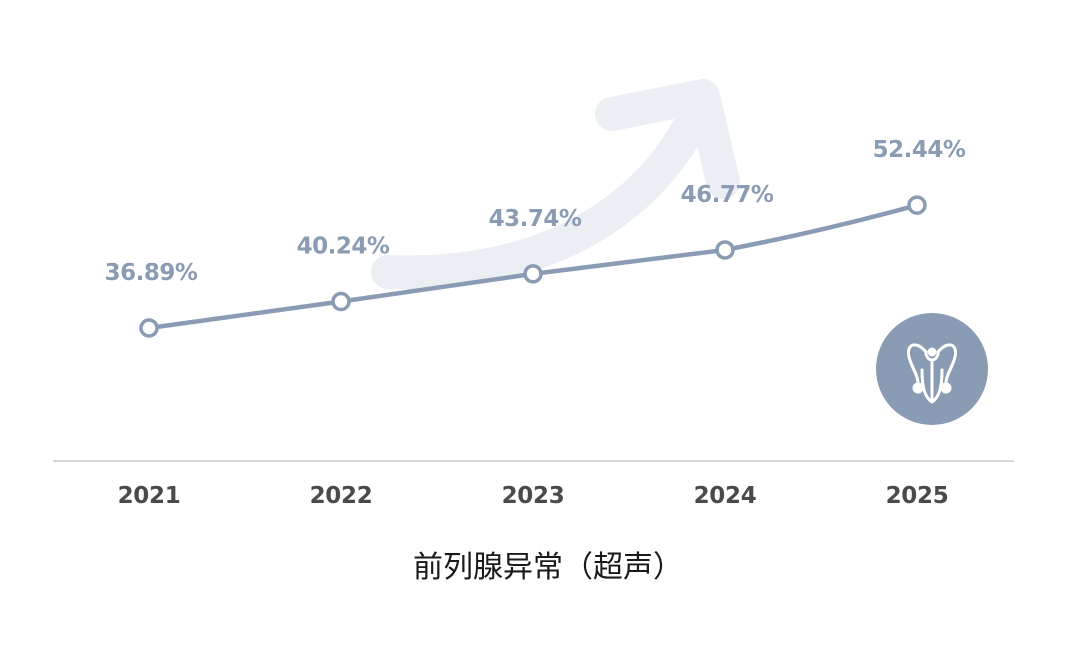  What do you see at coordinates (149, 328) in the screenshot?
I see `data-point-2021` at bounding box center [149, 328].